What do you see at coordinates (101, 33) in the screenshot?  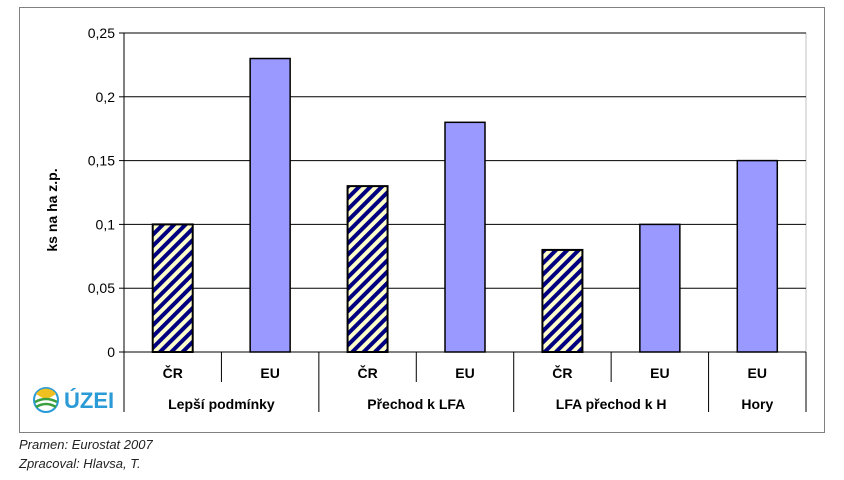 I see `y-tick-label: 0,25` at bounding box center [101, 33].